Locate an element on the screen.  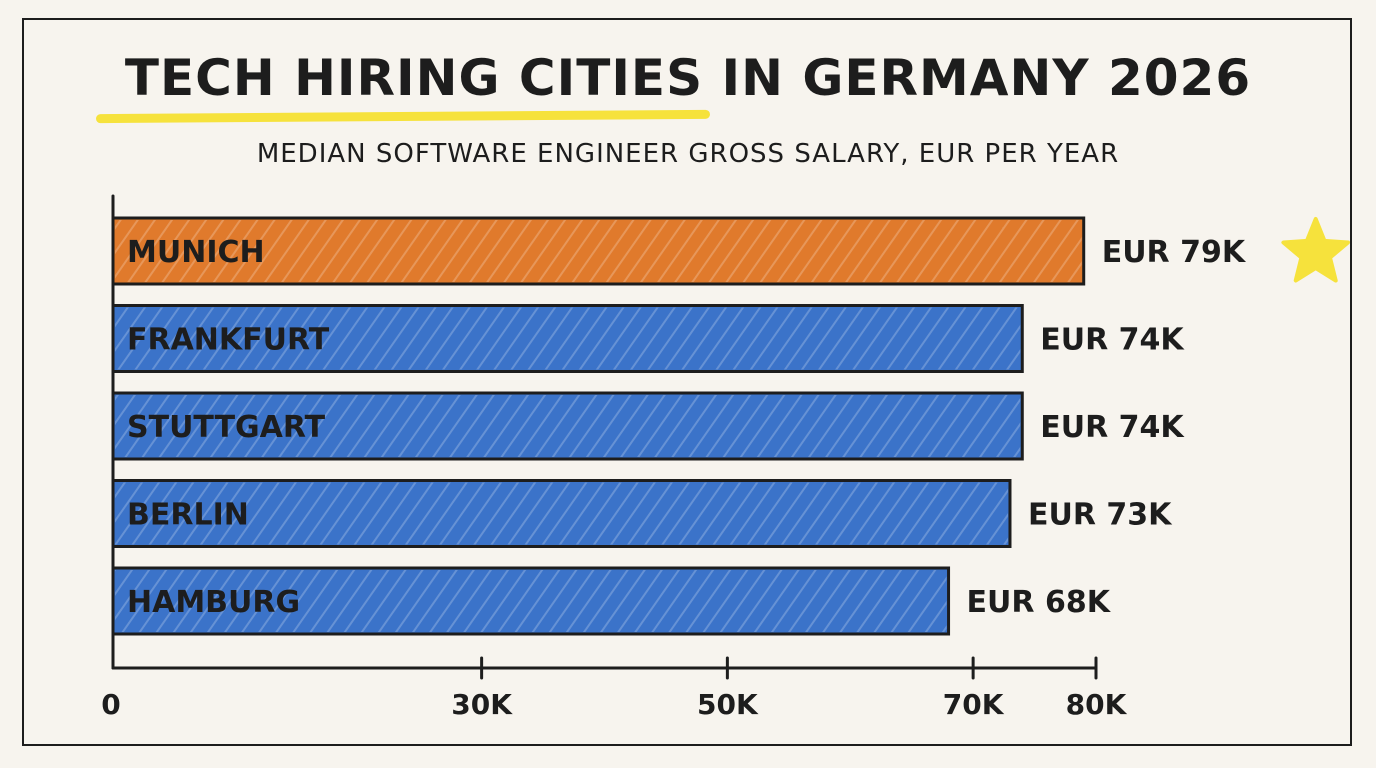
bar-category-label: MUNICH is located at coordinates (196, 252).